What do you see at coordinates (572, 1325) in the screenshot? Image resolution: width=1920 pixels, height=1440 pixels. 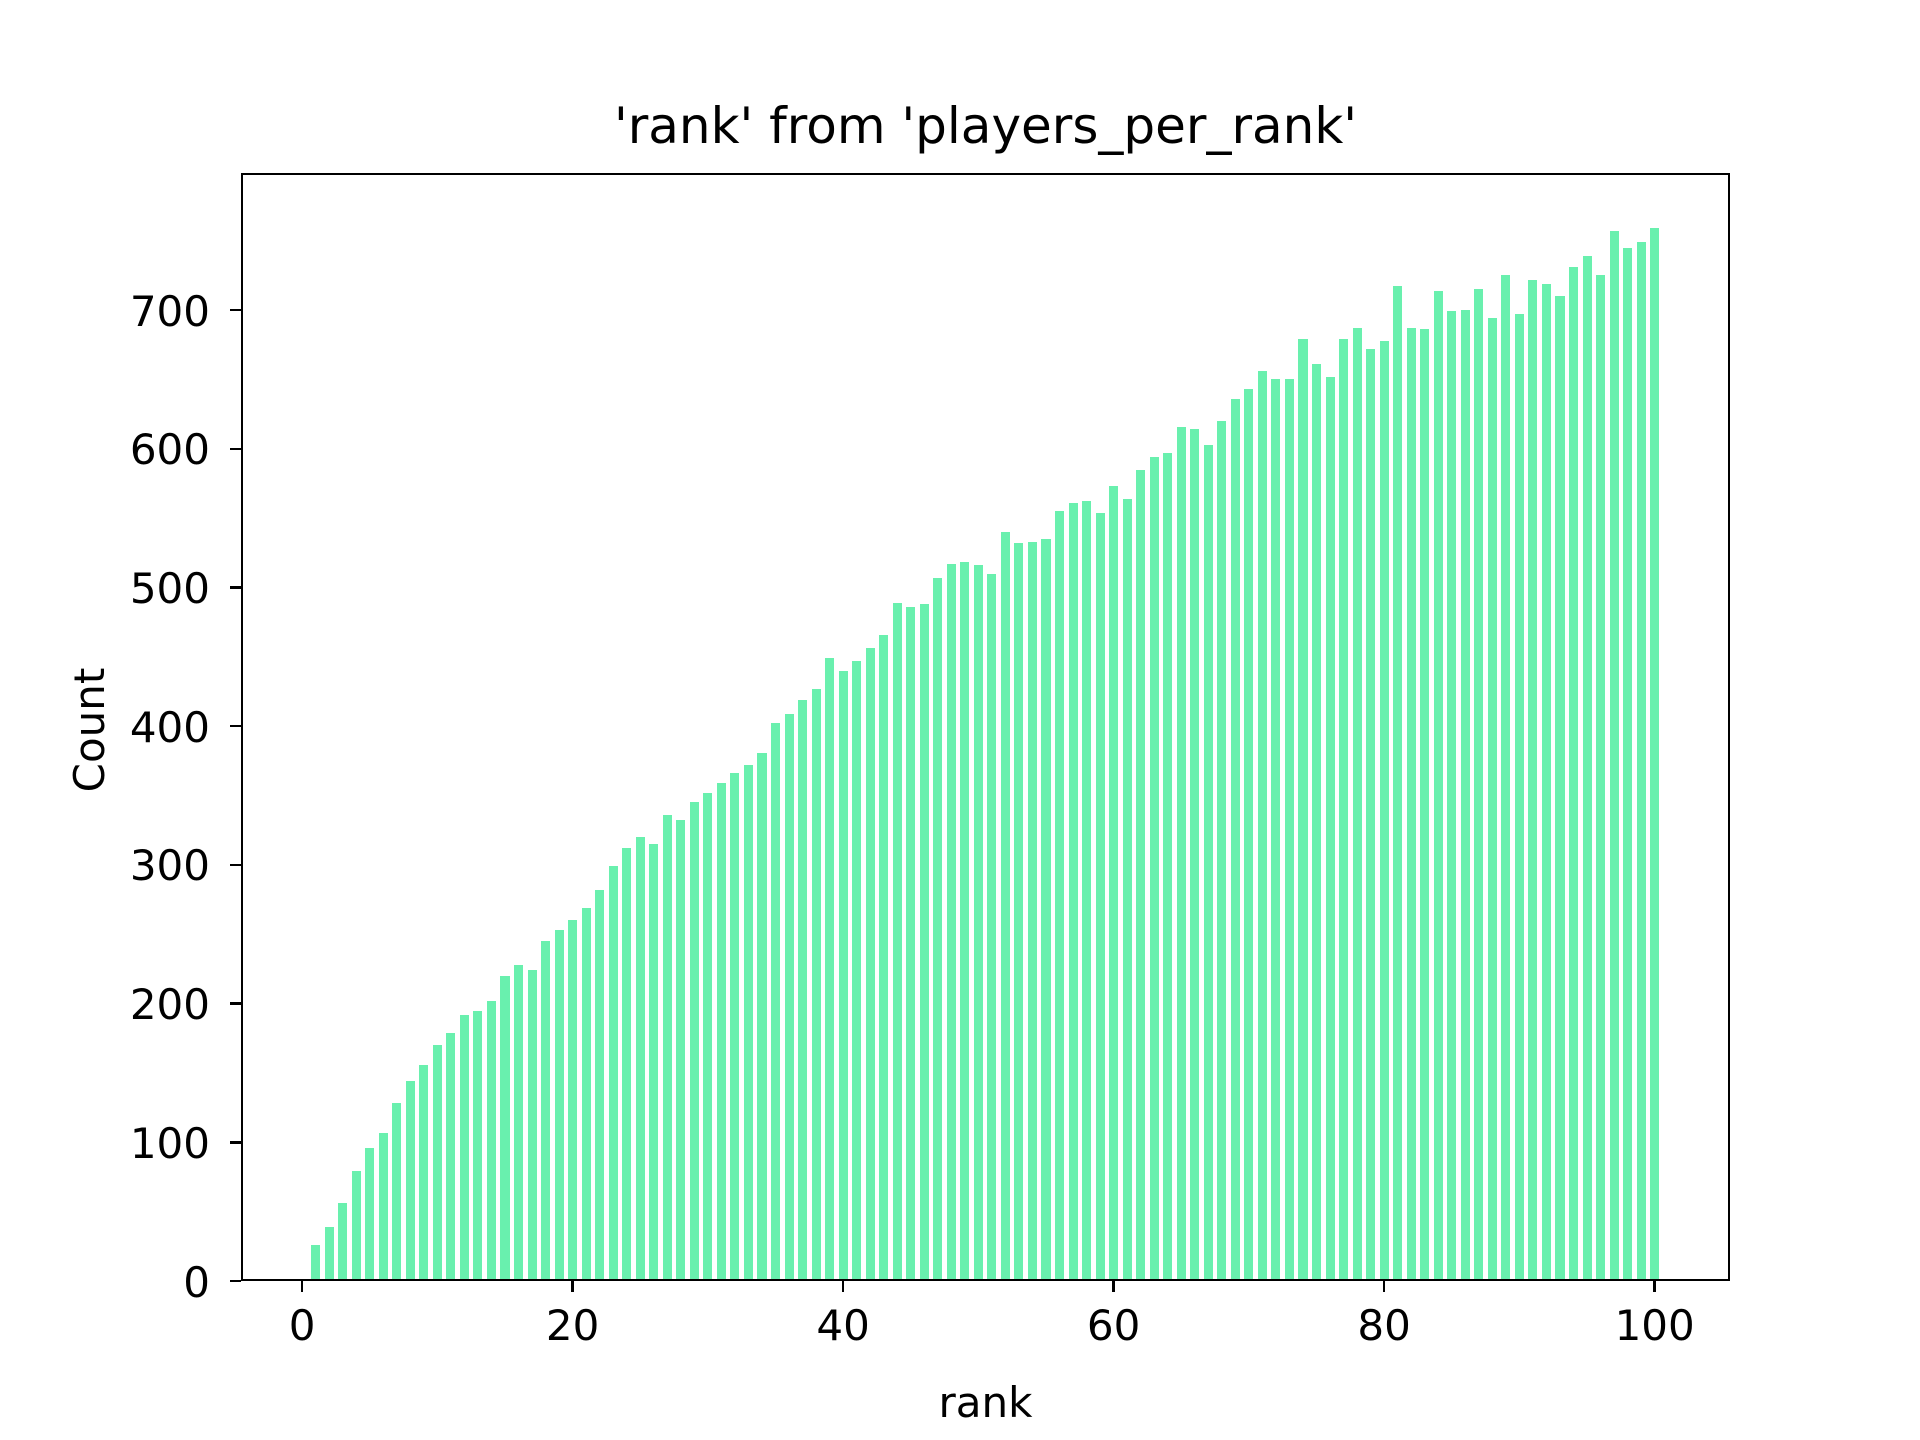 I see `x-tick-label-20: 20` at bounding box center [572, 1325].